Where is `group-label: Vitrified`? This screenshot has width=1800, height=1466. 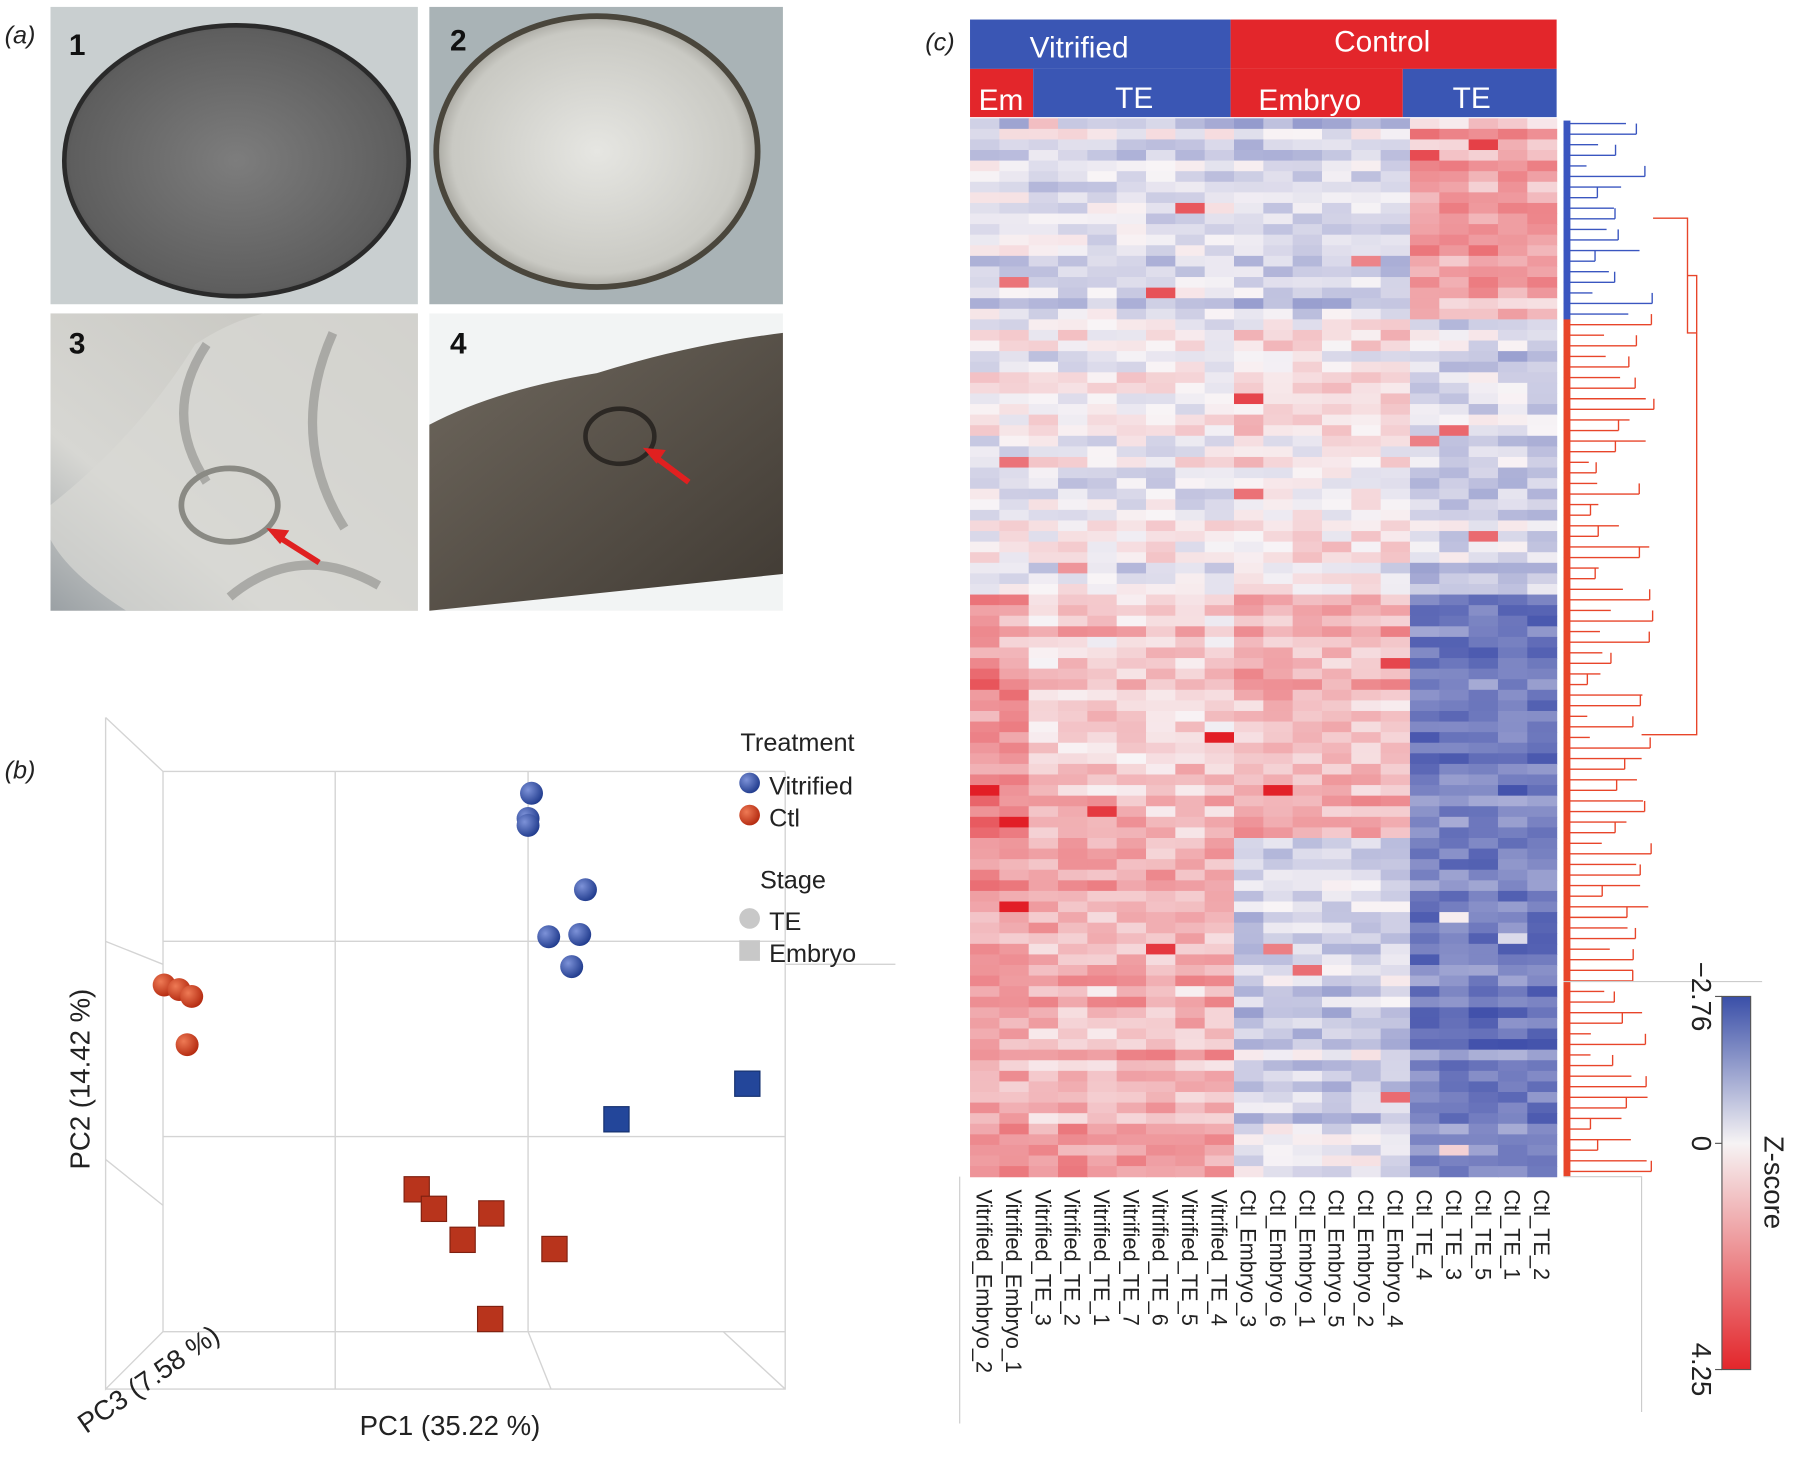
group-label: Vitrified is located at coordinates (1079, 47).